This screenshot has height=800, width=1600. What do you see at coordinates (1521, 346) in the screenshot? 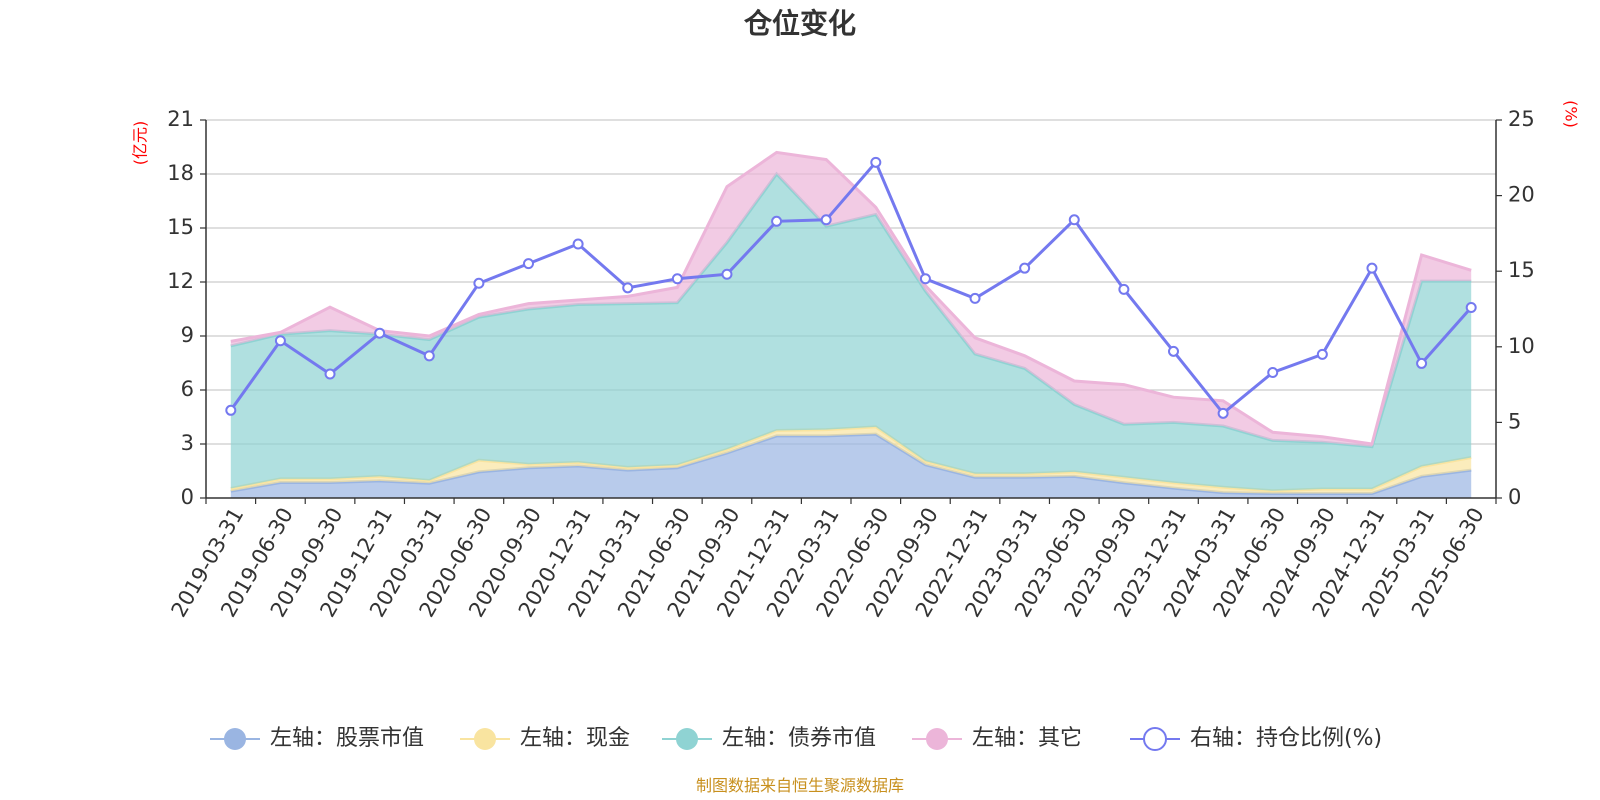
I see `right-axis-tick-label: 10` at bounding box center [1521, 346].